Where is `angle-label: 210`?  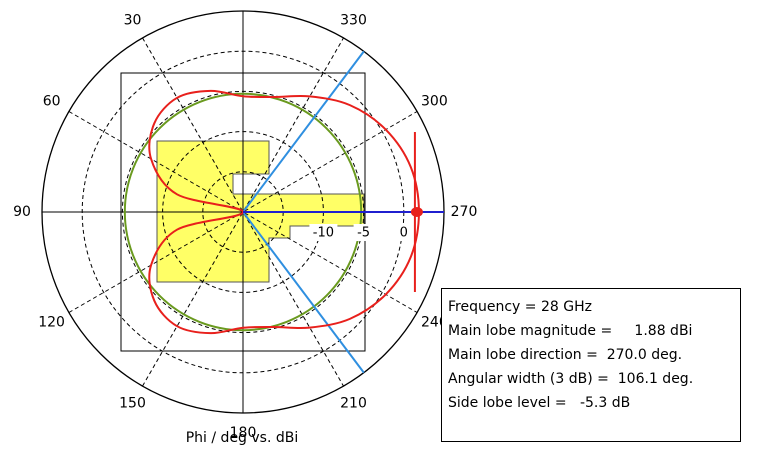 angle-label: 210 is located at coordinates (353, 403).